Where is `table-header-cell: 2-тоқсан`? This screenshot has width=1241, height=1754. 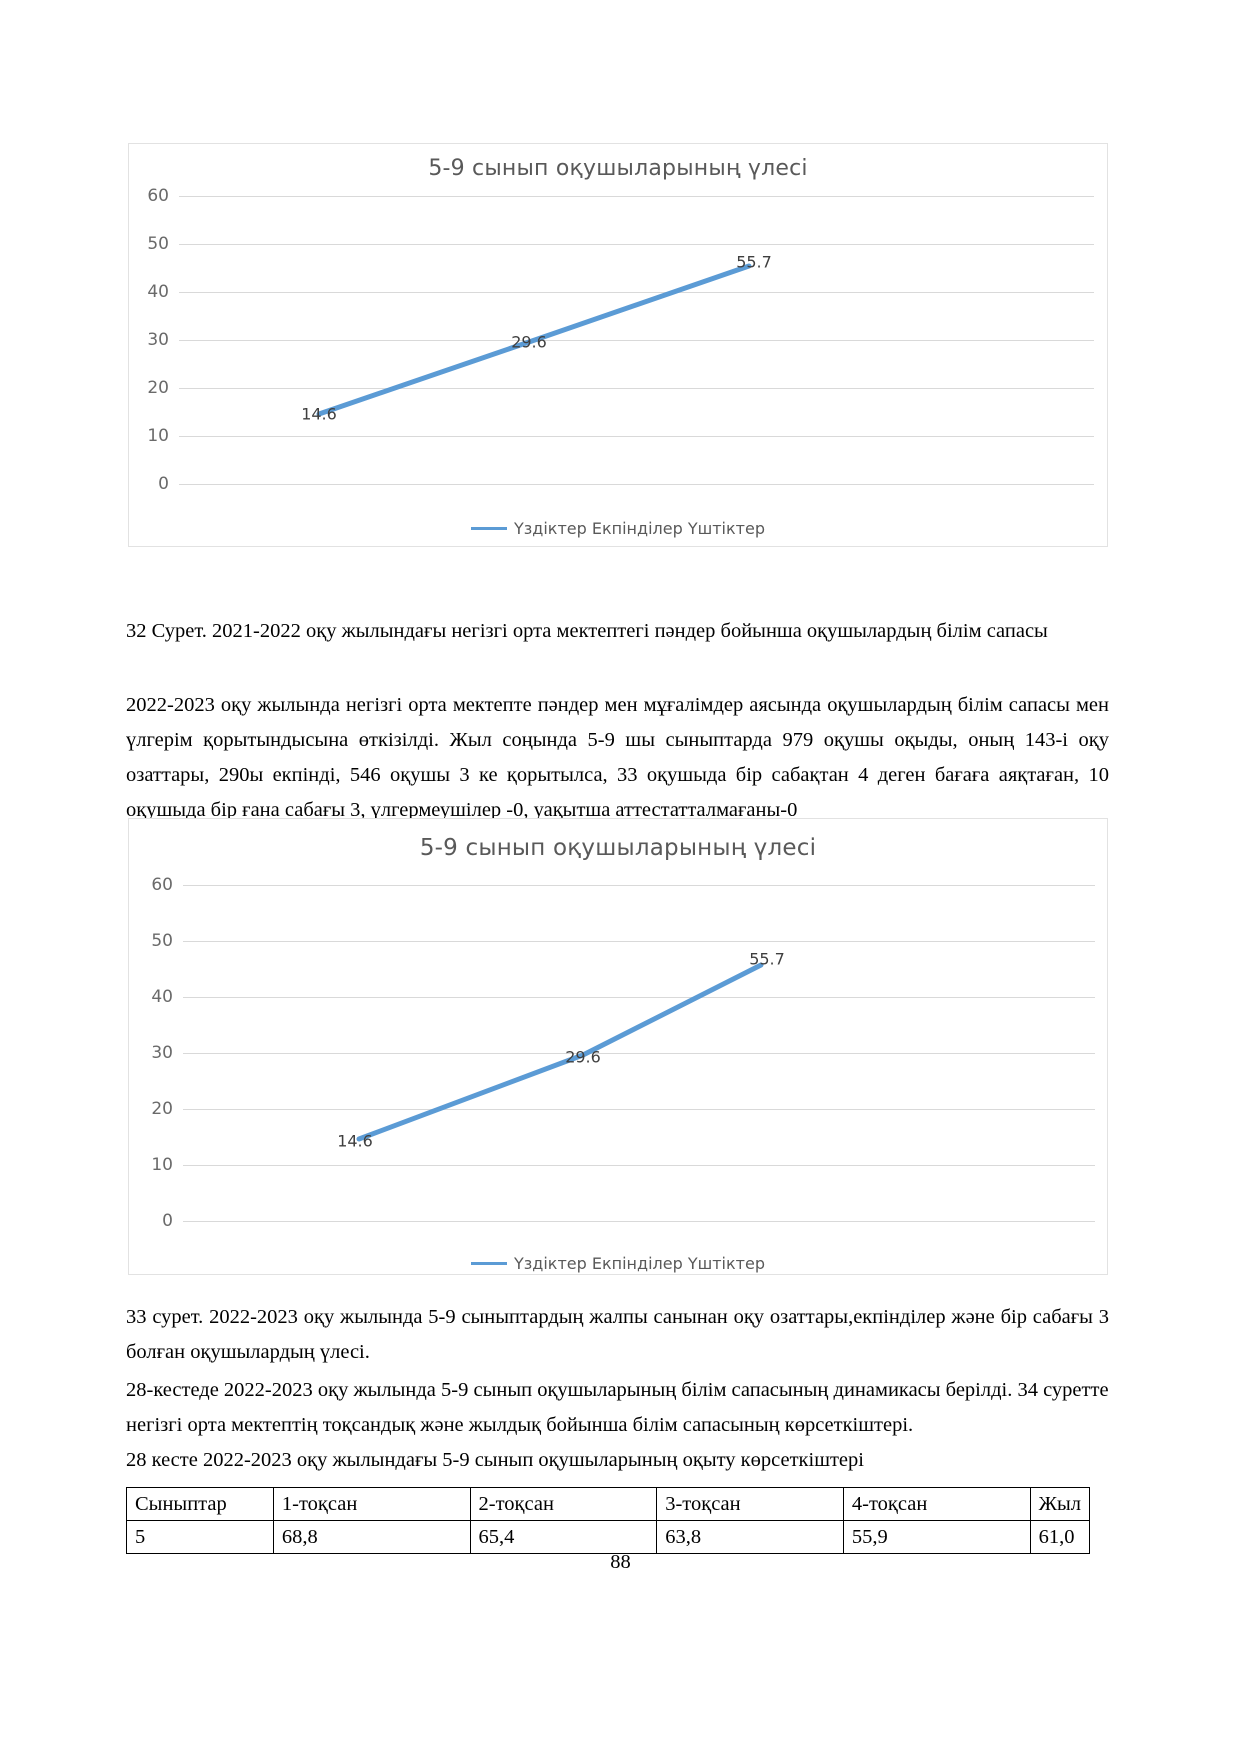
table-header-cell: 2-тоқсан is located at coordinates (563, 1504).